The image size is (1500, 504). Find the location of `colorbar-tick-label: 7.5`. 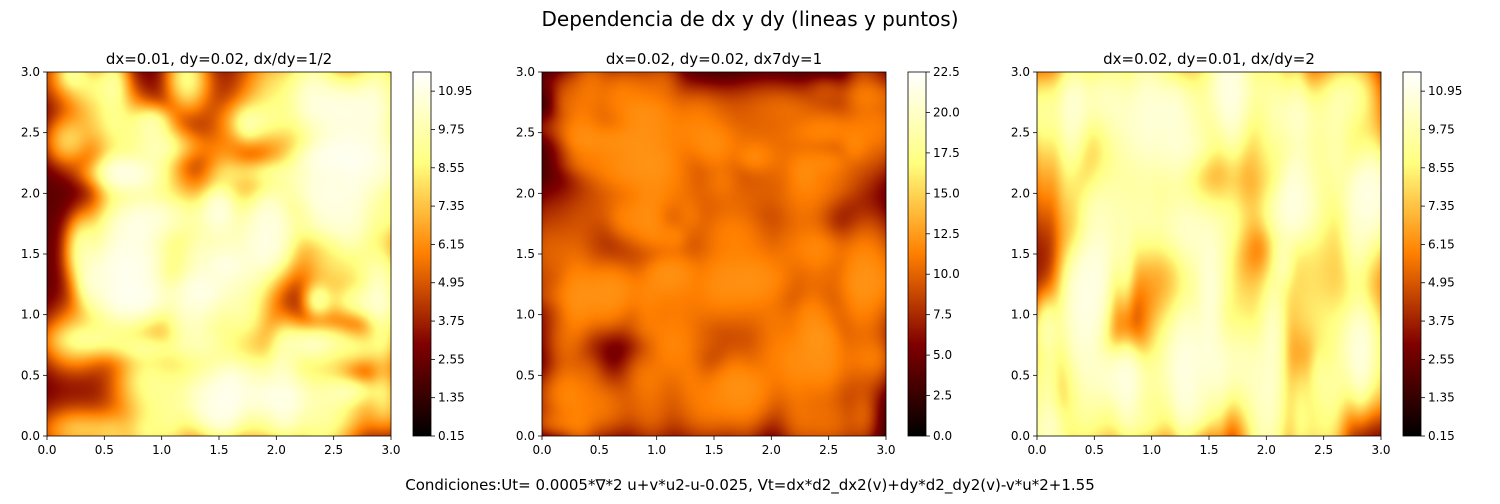

colorbar-tick-label: 7.5 is located at coordinates (942, 315).